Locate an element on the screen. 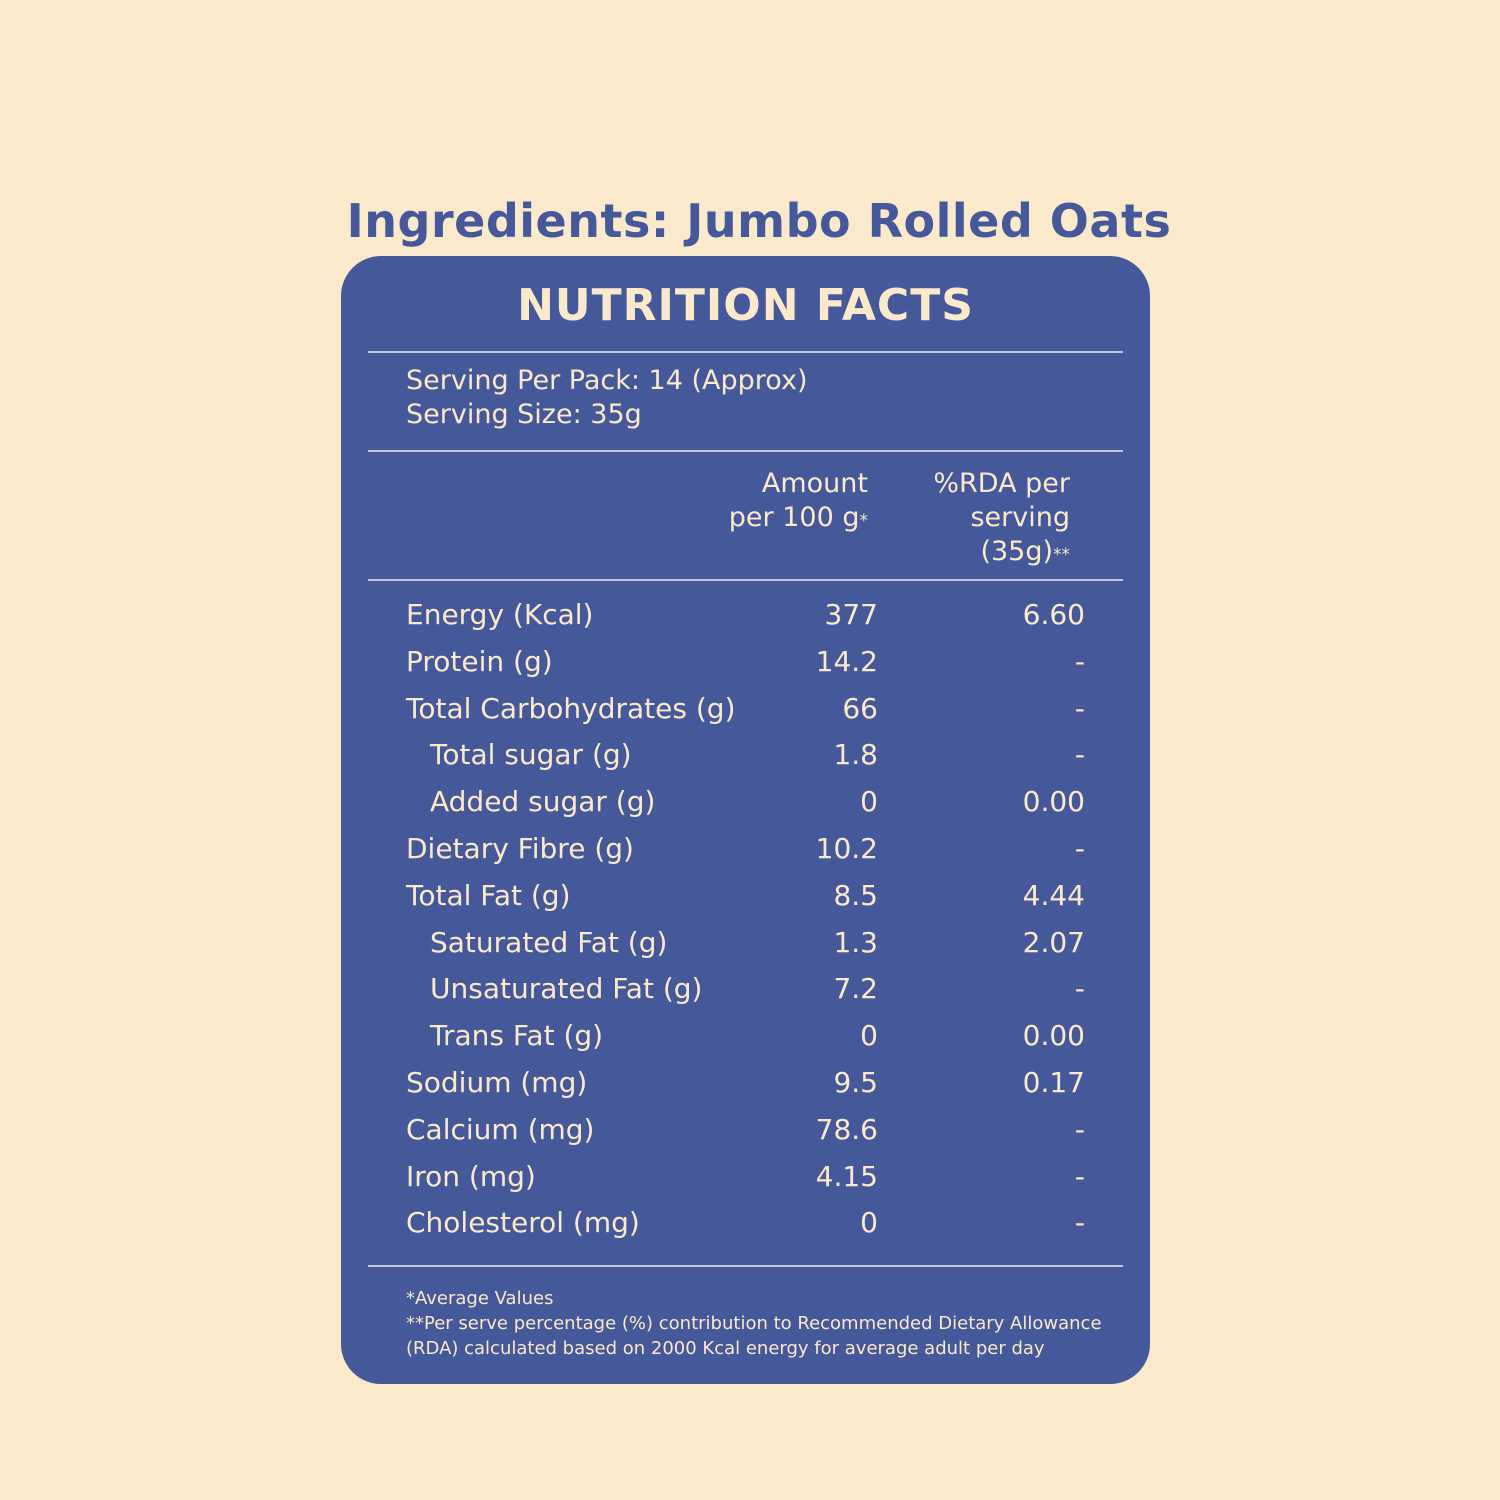 This screenshot has height=1500, width=1500. nutrient-label: Trans Fat (g) is located at coordinates (517, 1035).